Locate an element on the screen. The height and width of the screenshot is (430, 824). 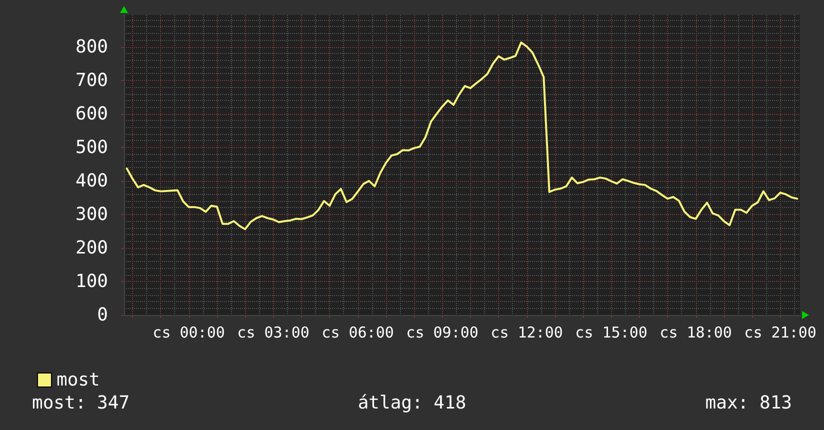
x-tick-label: cs 12:00 is located at coordinates (526, 333).